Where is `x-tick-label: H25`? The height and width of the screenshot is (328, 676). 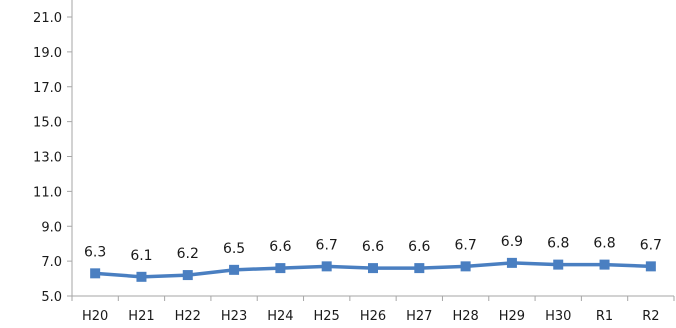
x-tick-label: H25 is located at coordinates (327, 316).